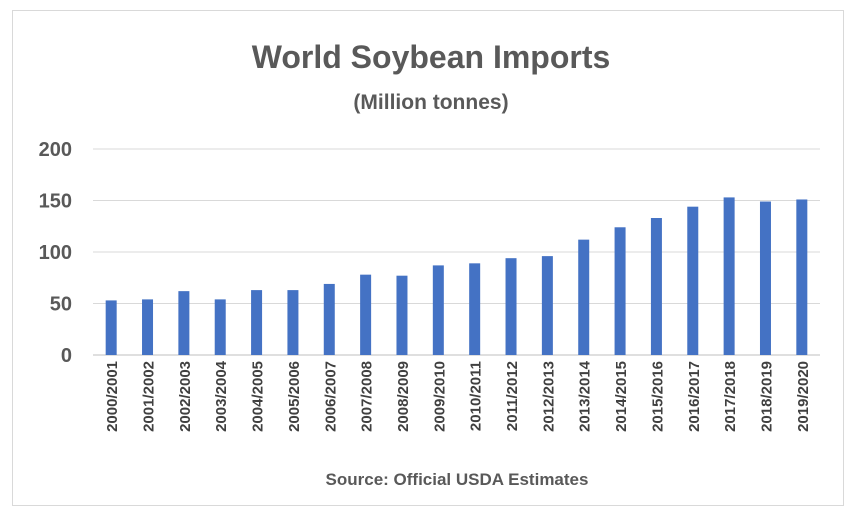 This screenshot has width=860, height=526. What do you see at coordinates (620, 291) in the screenshot?
I see `bar-2014-2015` at bounding box center [620, 291].